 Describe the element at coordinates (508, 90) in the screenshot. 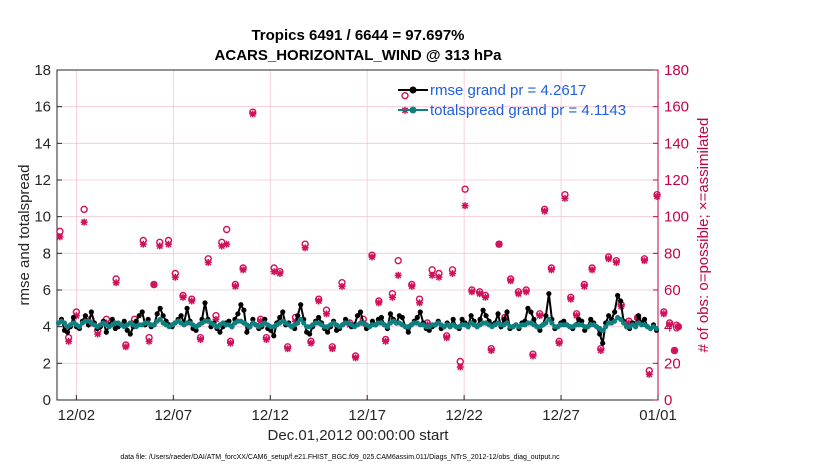

I see `legend-rmse-label: rmse grand pr = 4.2617` at that location.